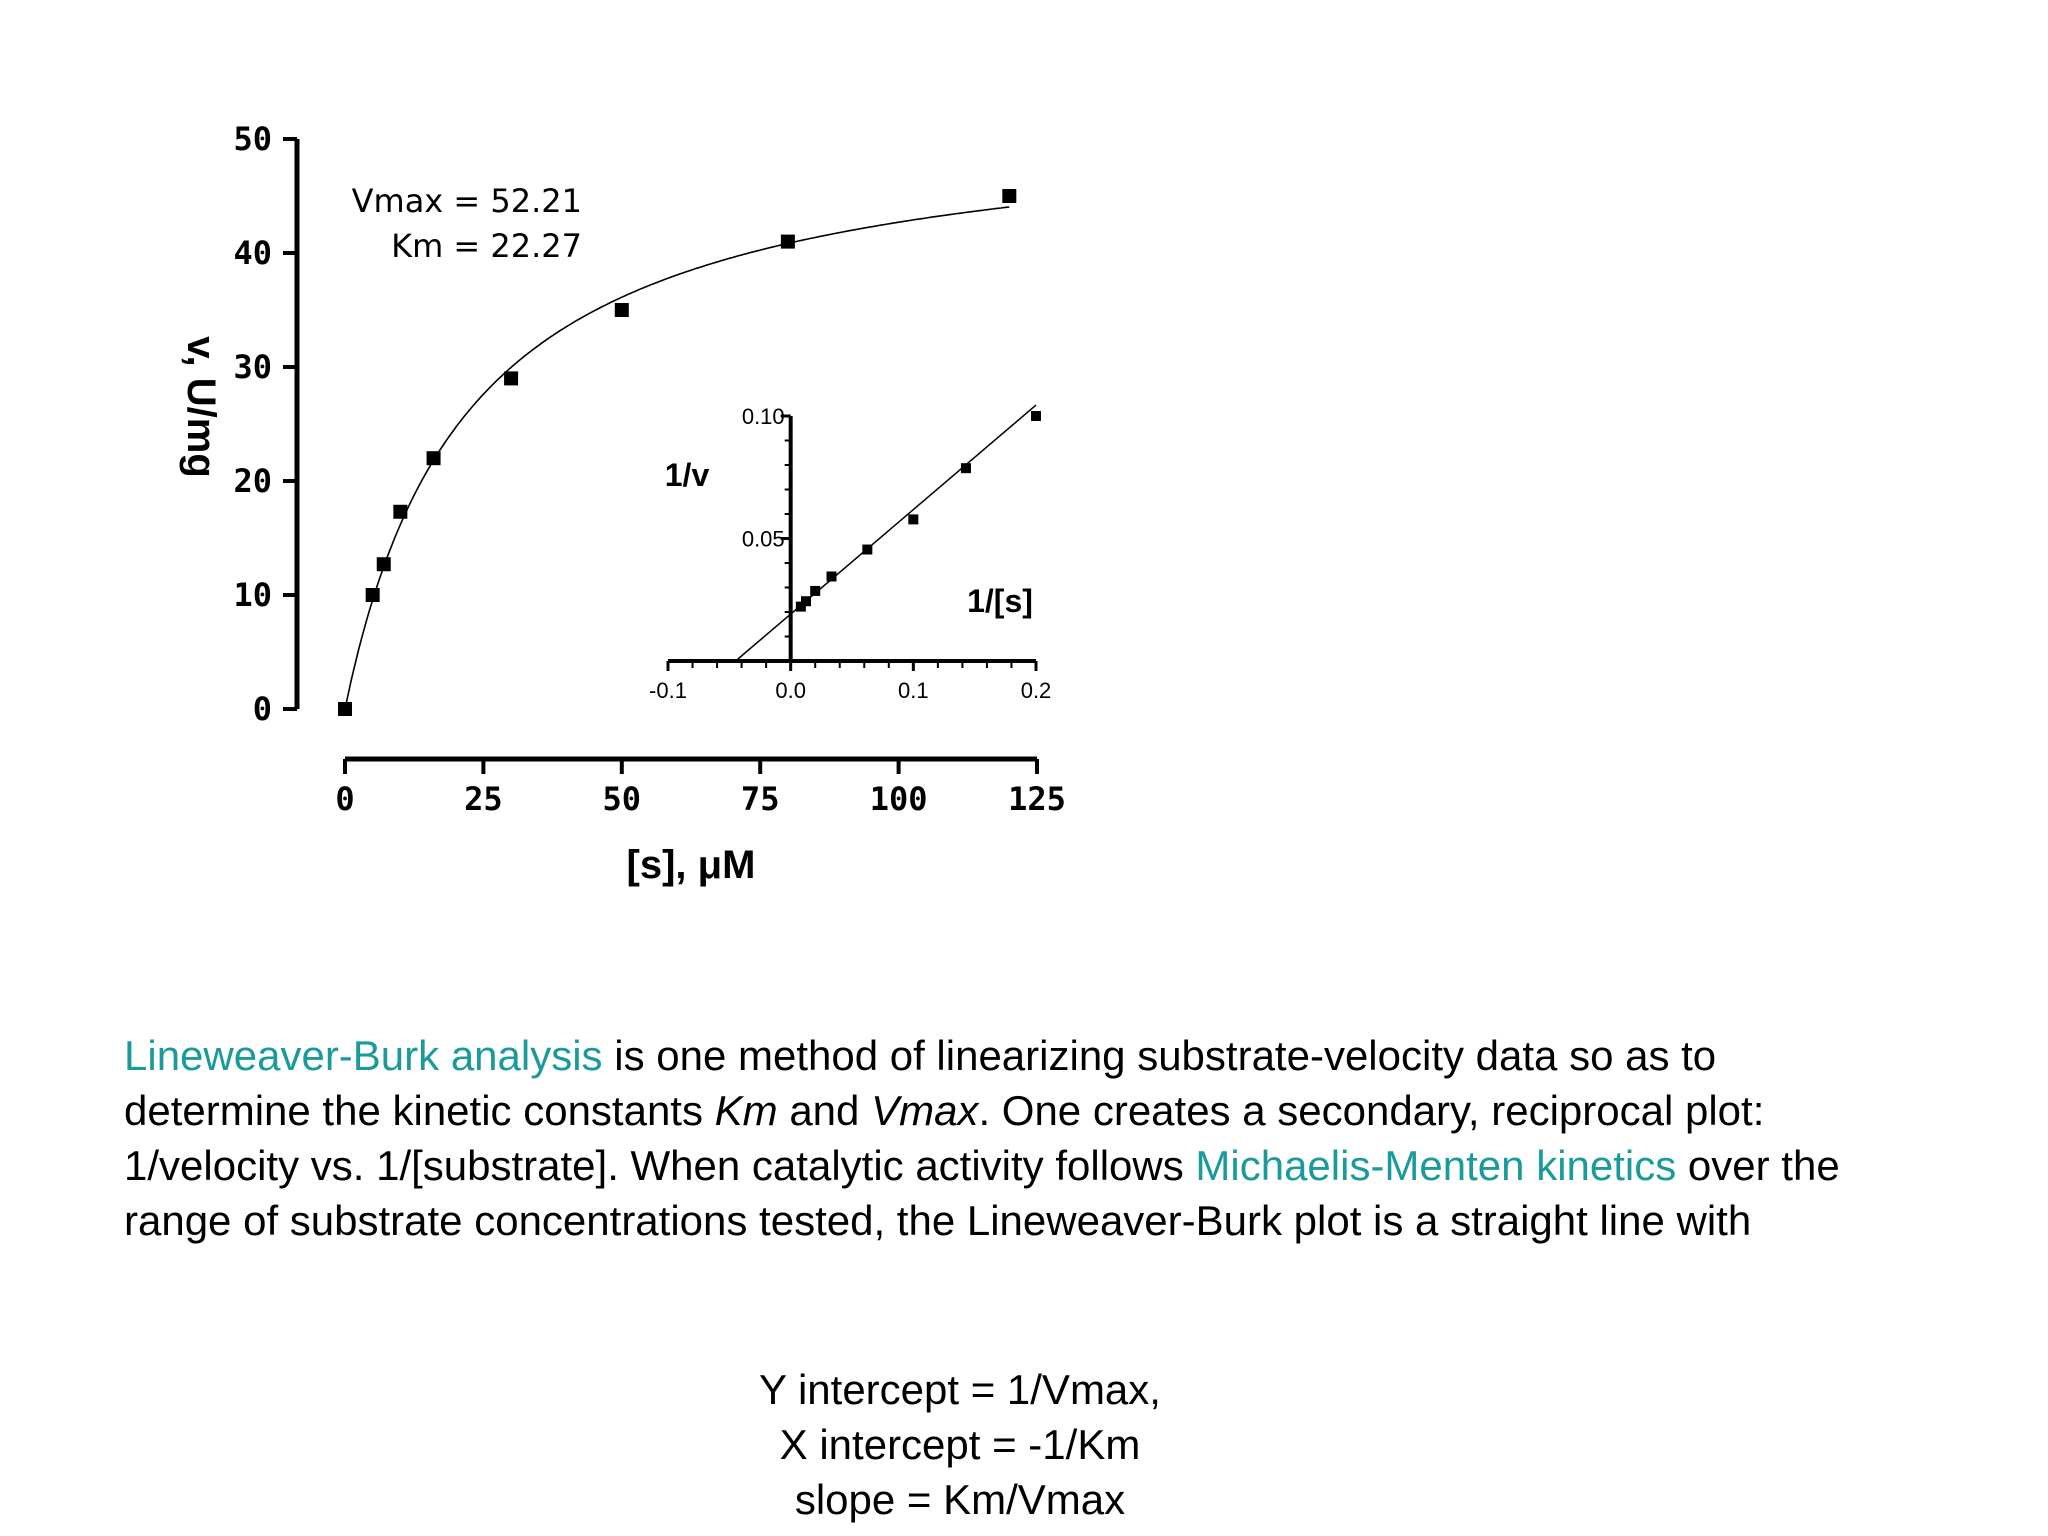  Describe the element at coordinates (691, 865) in the screenshot. I see `x-axis-title: [s], μM` at that location.